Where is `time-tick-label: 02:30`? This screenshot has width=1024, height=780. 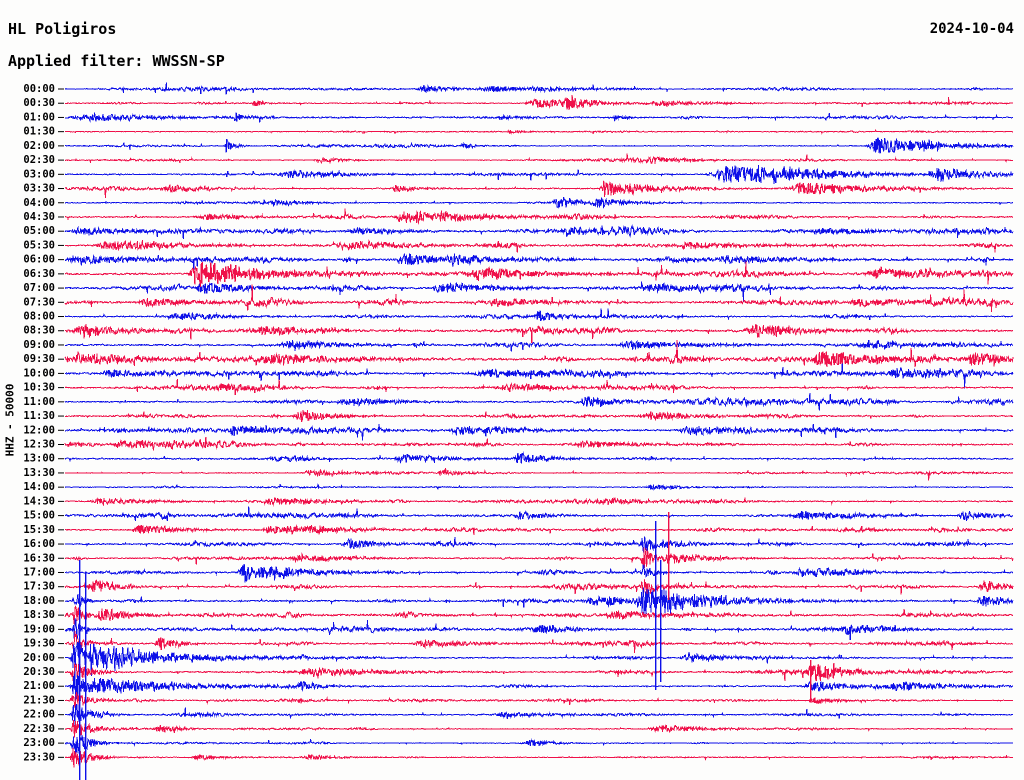
time-tick-label: 02:30 is located at coordinates (39, 160).